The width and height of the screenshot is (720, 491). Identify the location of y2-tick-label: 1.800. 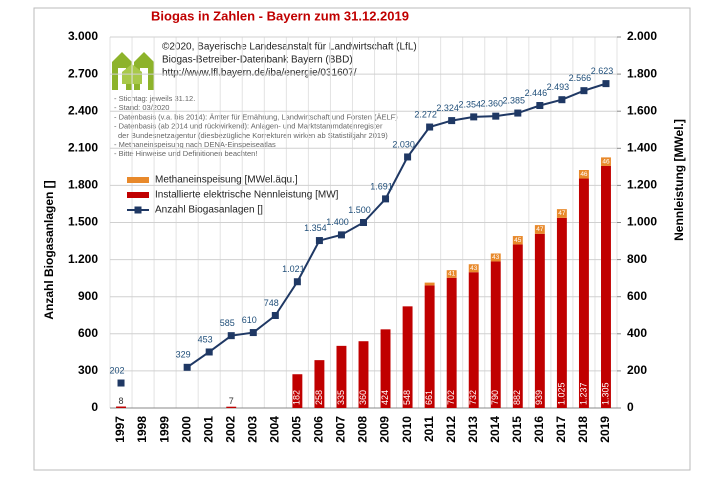
(642, 73).